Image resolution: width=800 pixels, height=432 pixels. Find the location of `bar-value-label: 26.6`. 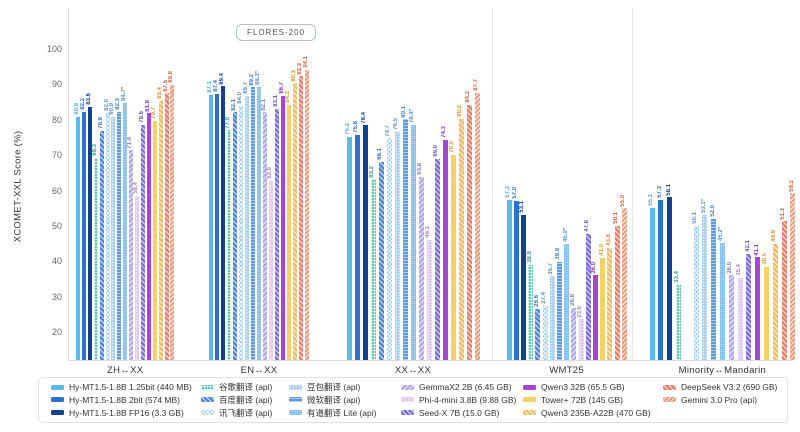

bar-value-label: 26.6 is located at coordinates (536, 300).